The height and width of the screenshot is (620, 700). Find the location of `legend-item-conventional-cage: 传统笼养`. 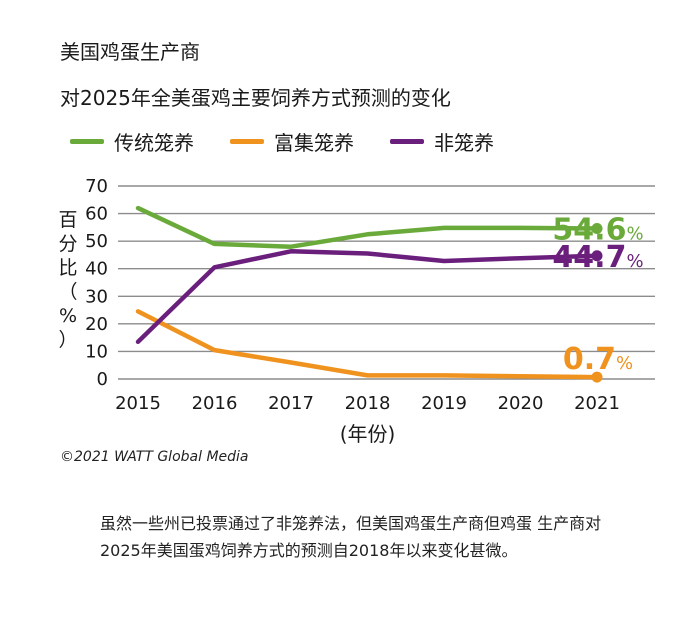

legend-item-conventional-cage: 传统笼养 is located at coordinates (132, 141).